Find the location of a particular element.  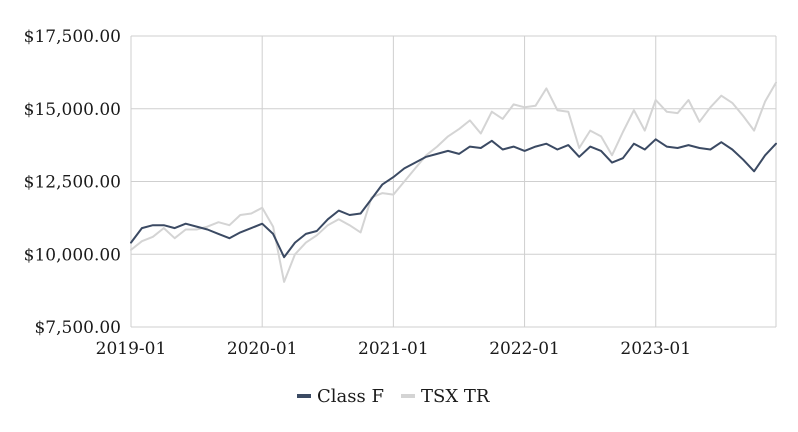

y-tick-label: $12,500.00 is located at coordinates (72, 183).